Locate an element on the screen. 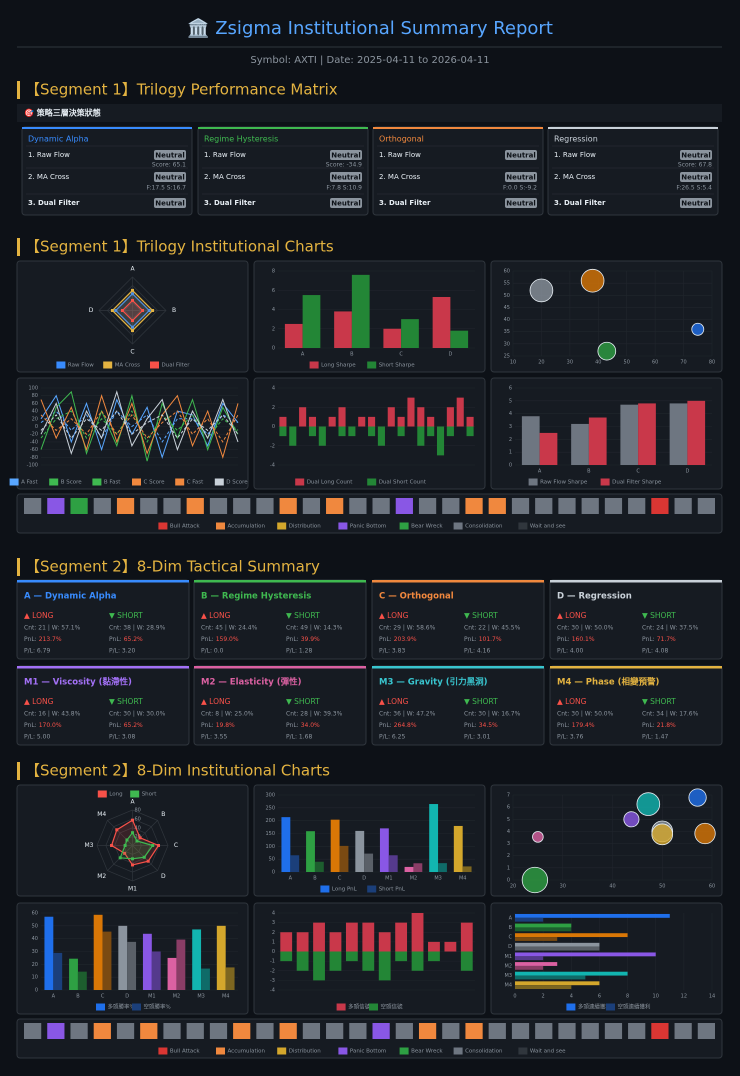 The width and height of the screenshot is (740, 1076). row-label: 1. Raw Flow is located at coordinates (575, 155).